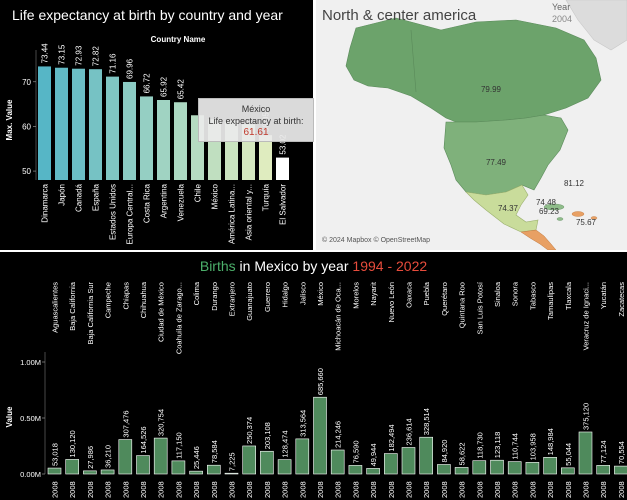  What do you see at coordinates (178, 39) in the screenshot?
I see `country-name-header: Country Name` at bounding box center [178, 39].